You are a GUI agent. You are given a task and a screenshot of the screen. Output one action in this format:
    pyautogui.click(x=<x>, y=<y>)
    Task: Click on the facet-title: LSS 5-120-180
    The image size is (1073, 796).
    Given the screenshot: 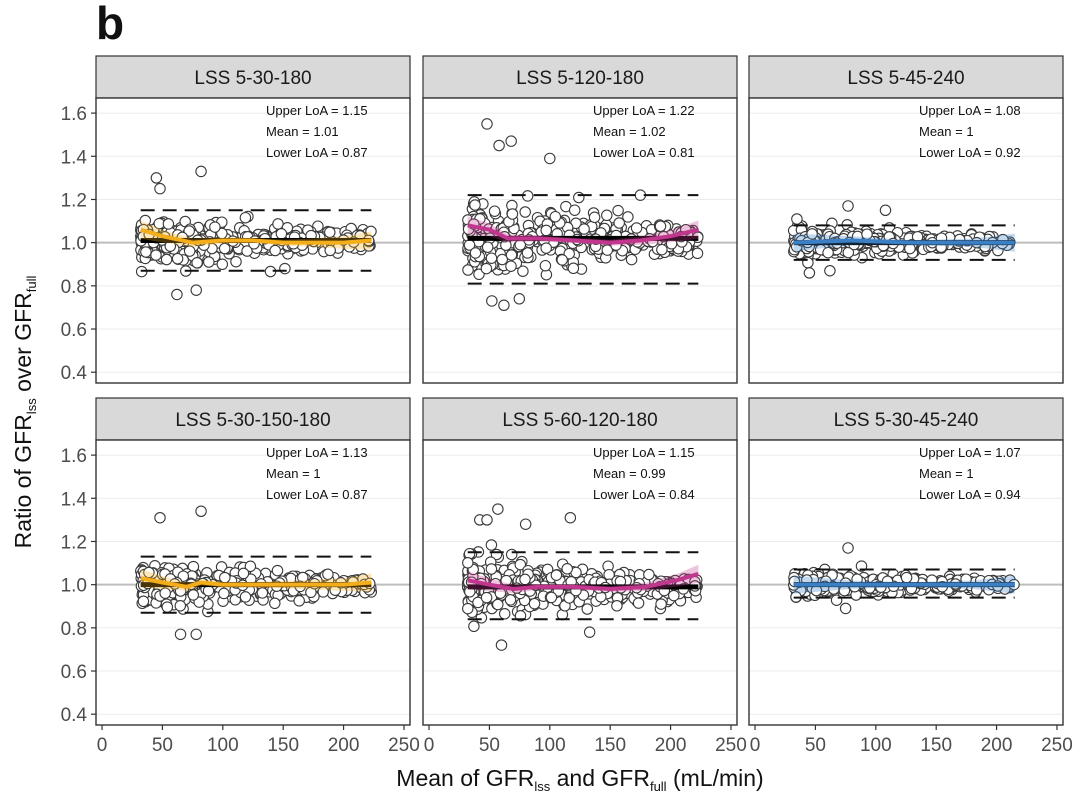 What is the action you would take?
    pyautogui.click(x=580, y=78)
    